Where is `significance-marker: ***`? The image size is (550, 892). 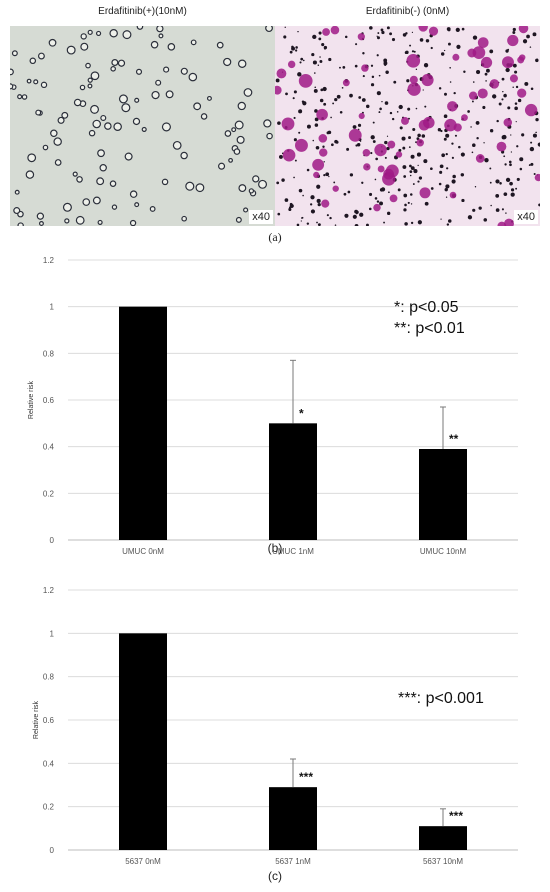
significance-marker: *** is located at coordinates (306, 777).